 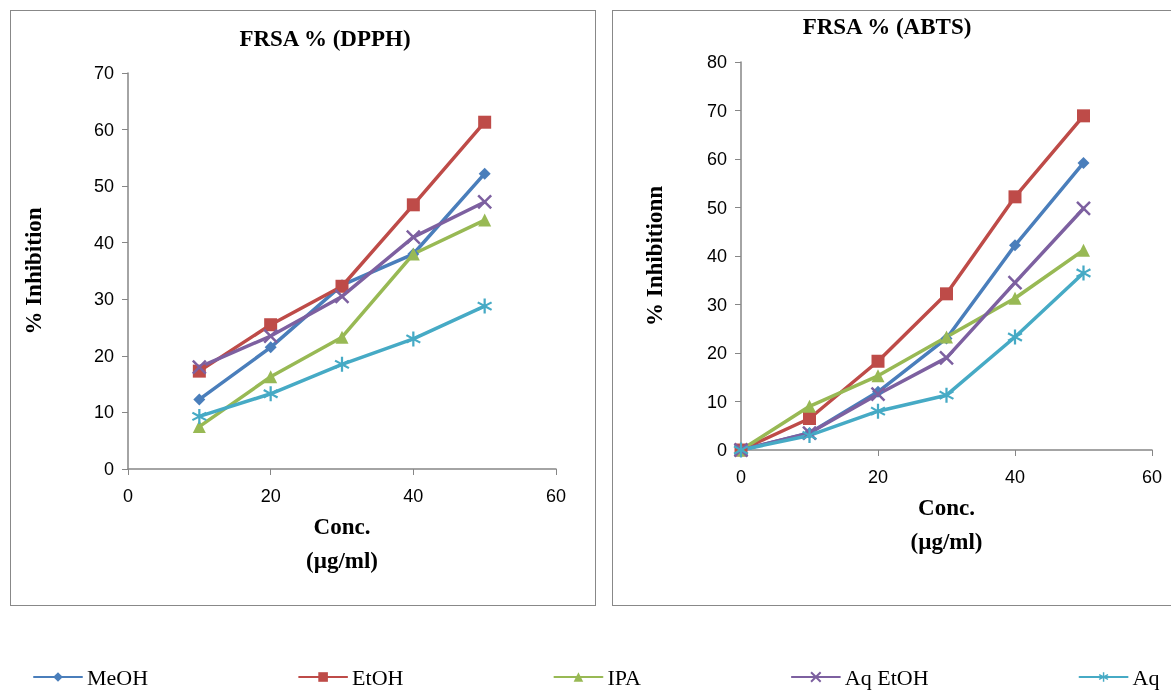 What do you see at coordinates (1146, 677) in the screenshot?
I see `legend-label: Aq` at bounding box center [1146, 677].